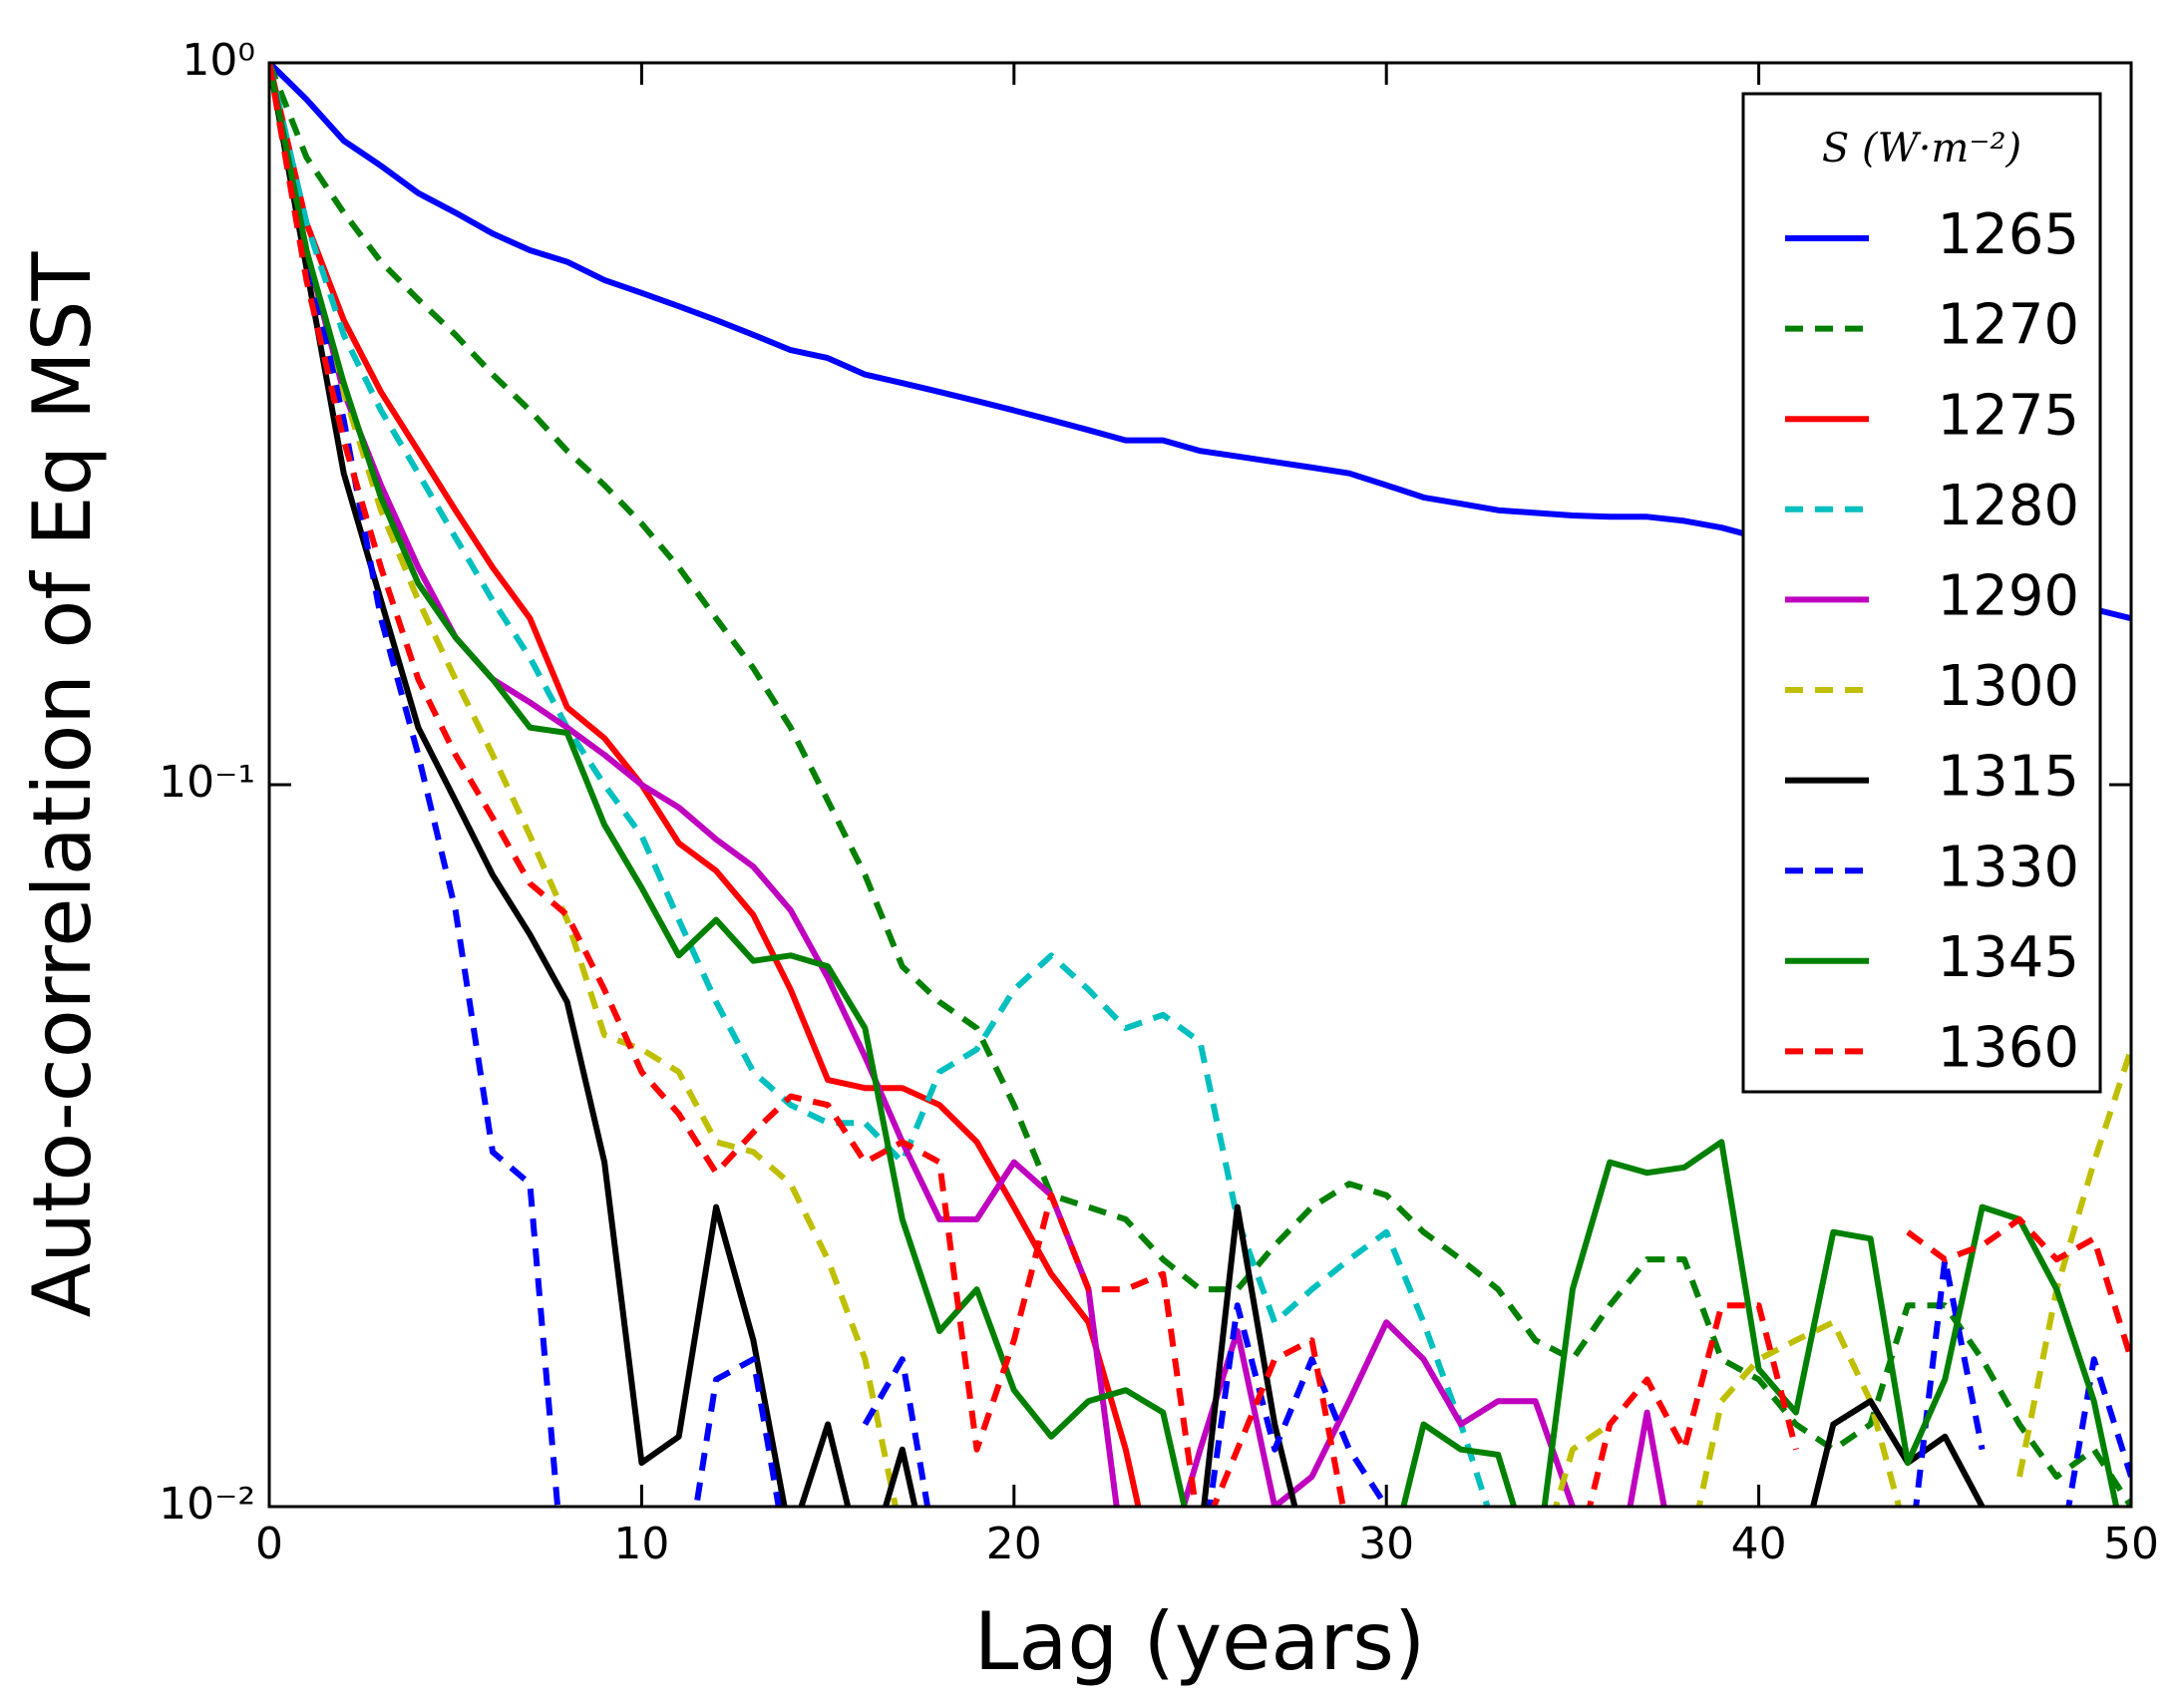  I want to click on legend-label: 1275, so click(2008, 416).